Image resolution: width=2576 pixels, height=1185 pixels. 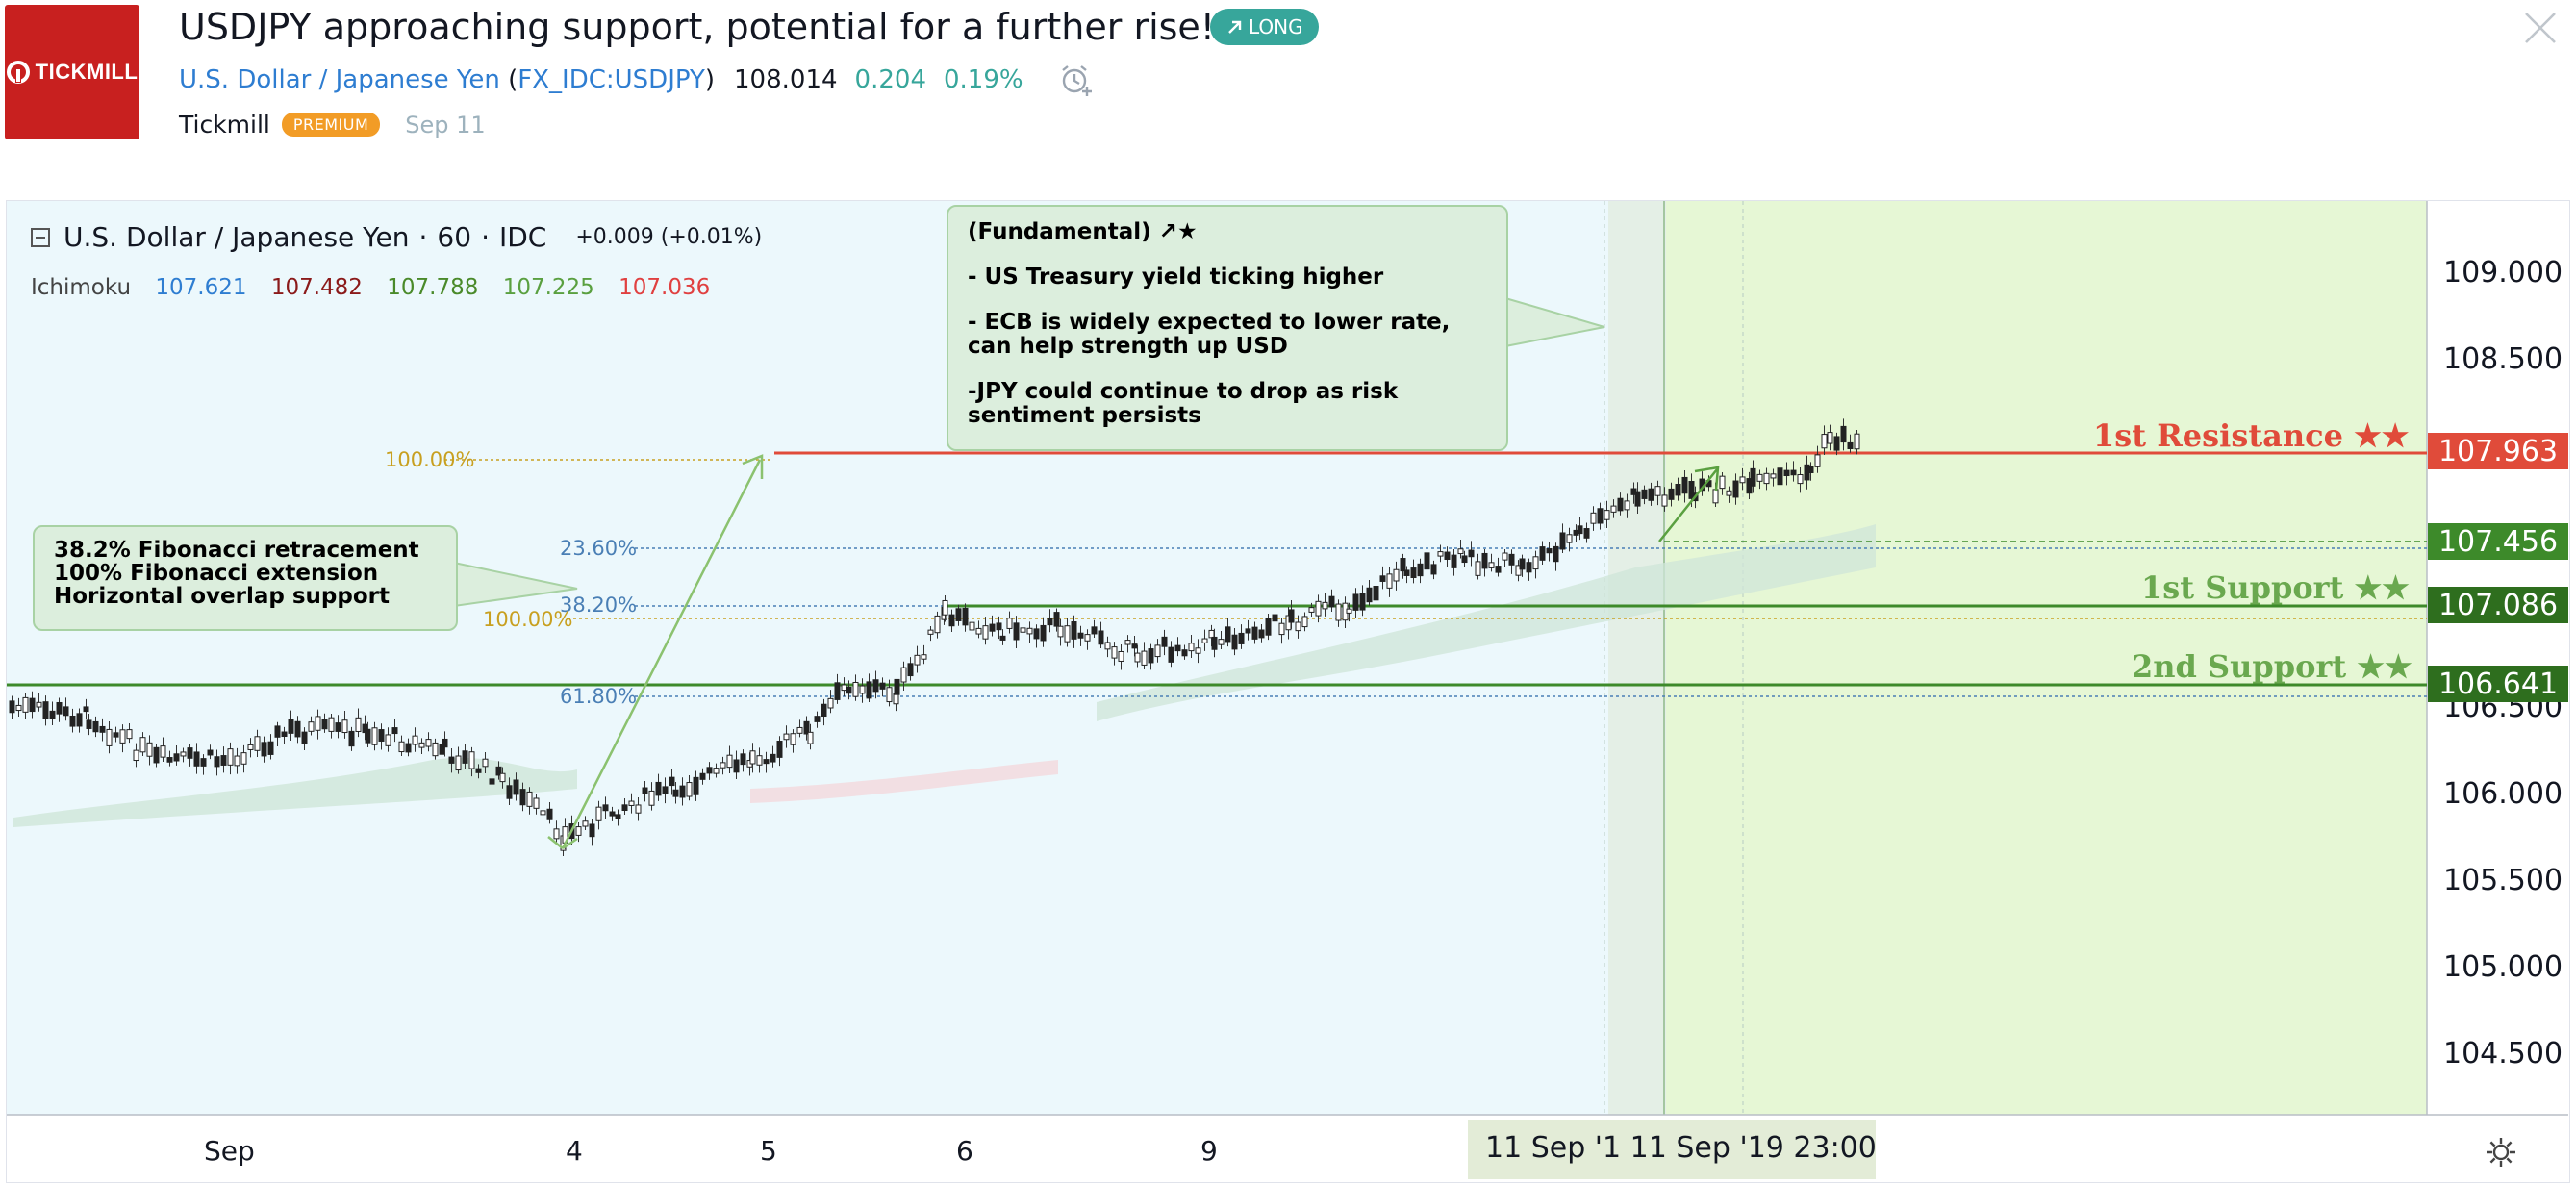 I want to click on indicator-name: Ichimoku, so click(x=82, y=287).